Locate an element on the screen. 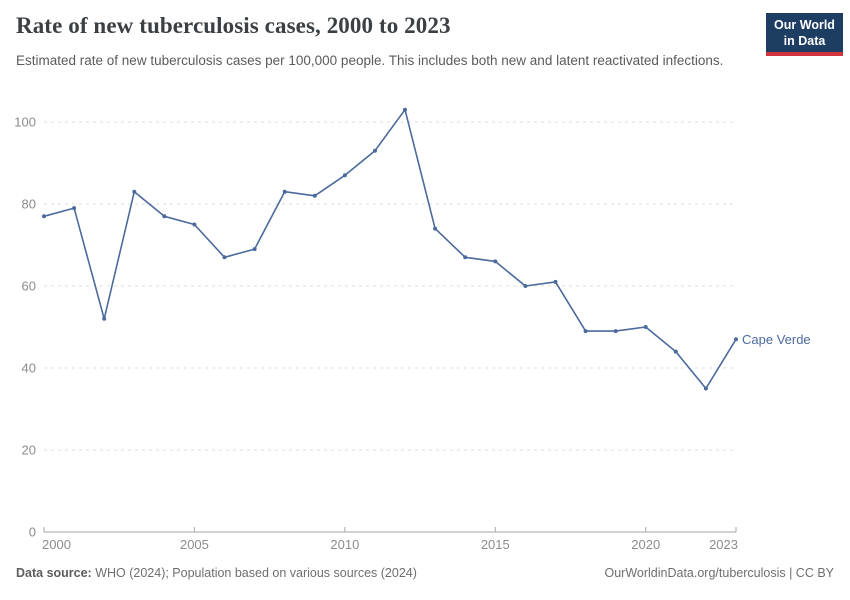  data-point-2009 is located at coordinates (314, 195).